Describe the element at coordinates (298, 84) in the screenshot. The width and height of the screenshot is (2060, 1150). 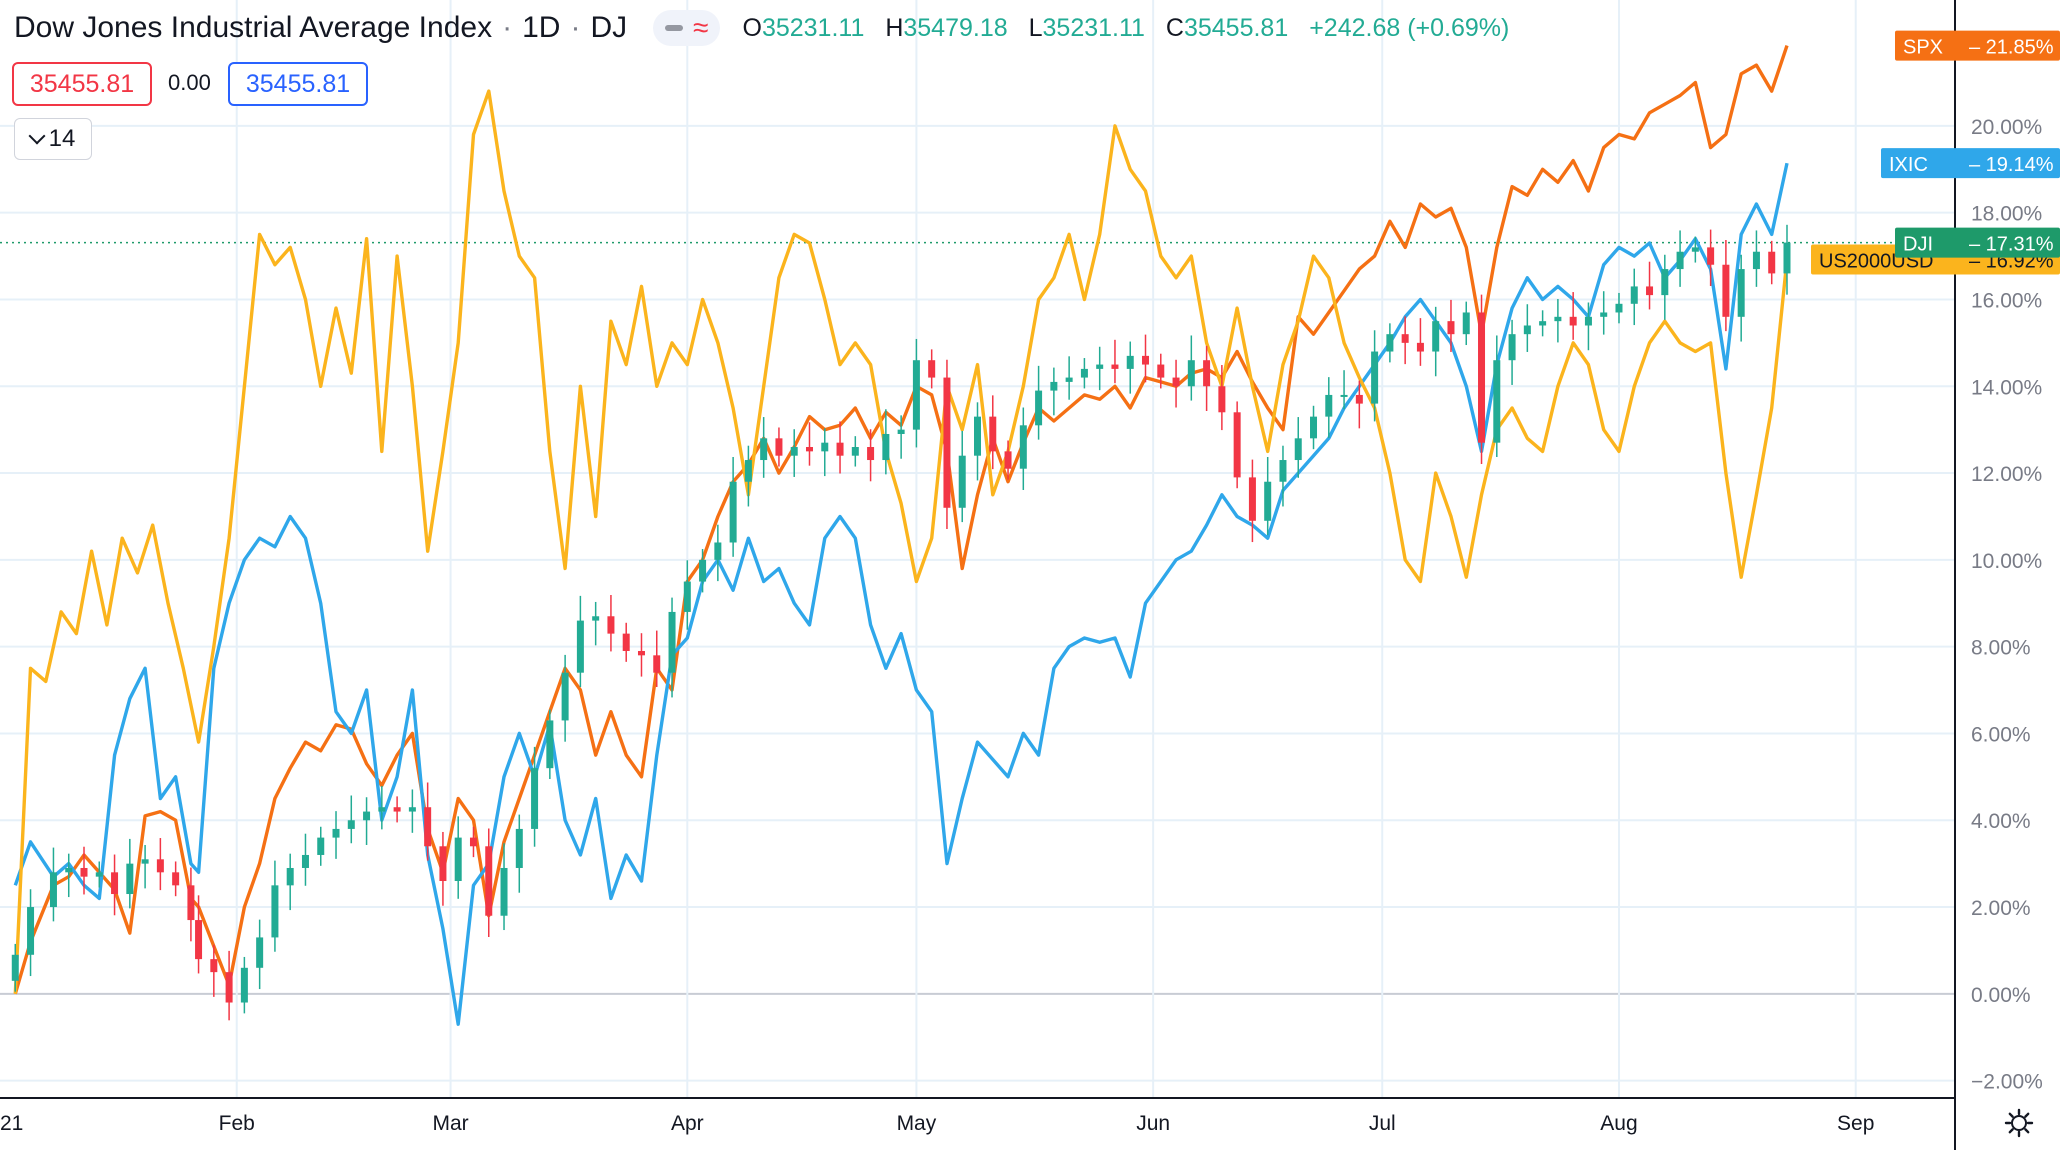
I see `buy-button: 35455.81` at that location.